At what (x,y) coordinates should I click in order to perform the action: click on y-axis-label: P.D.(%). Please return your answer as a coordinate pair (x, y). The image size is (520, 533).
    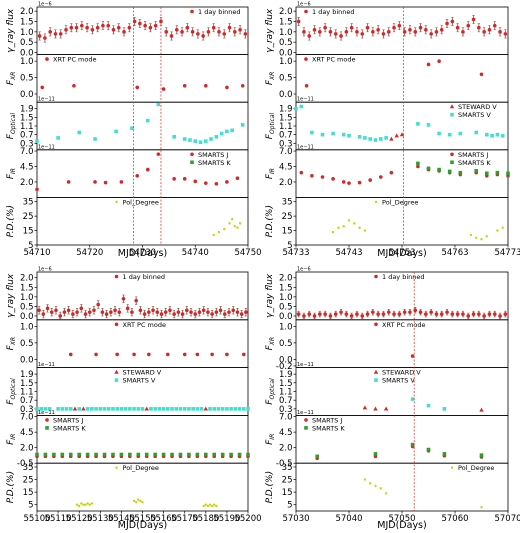
    Looking at the image, I should click on (270, 487).